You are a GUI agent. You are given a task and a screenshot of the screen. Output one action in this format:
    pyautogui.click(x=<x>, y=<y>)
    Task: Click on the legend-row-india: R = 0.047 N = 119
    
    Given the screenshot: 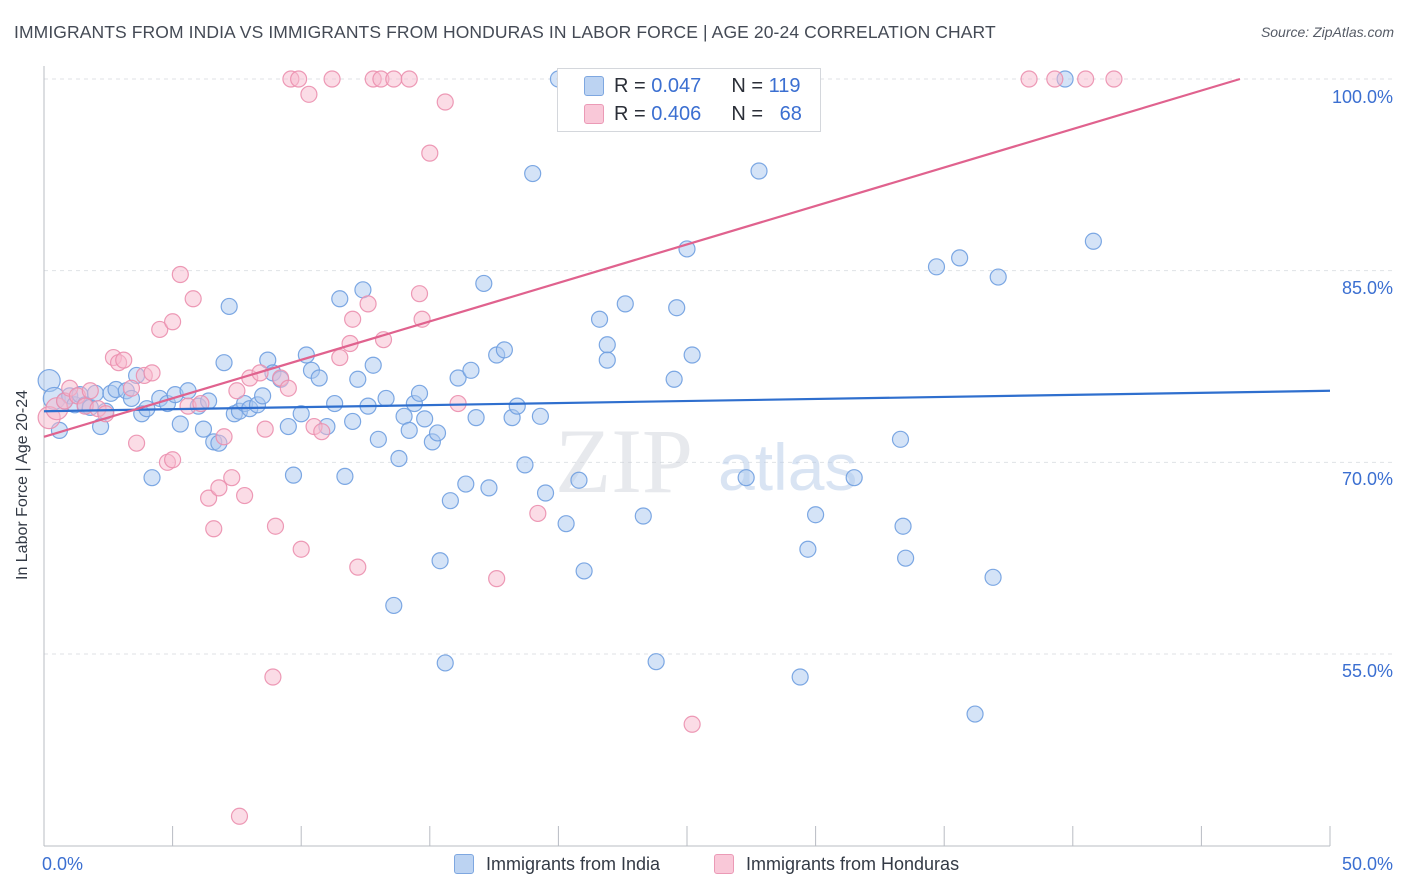 What is the action you would take?
    pyautogui.click(x=679, y=86)
    